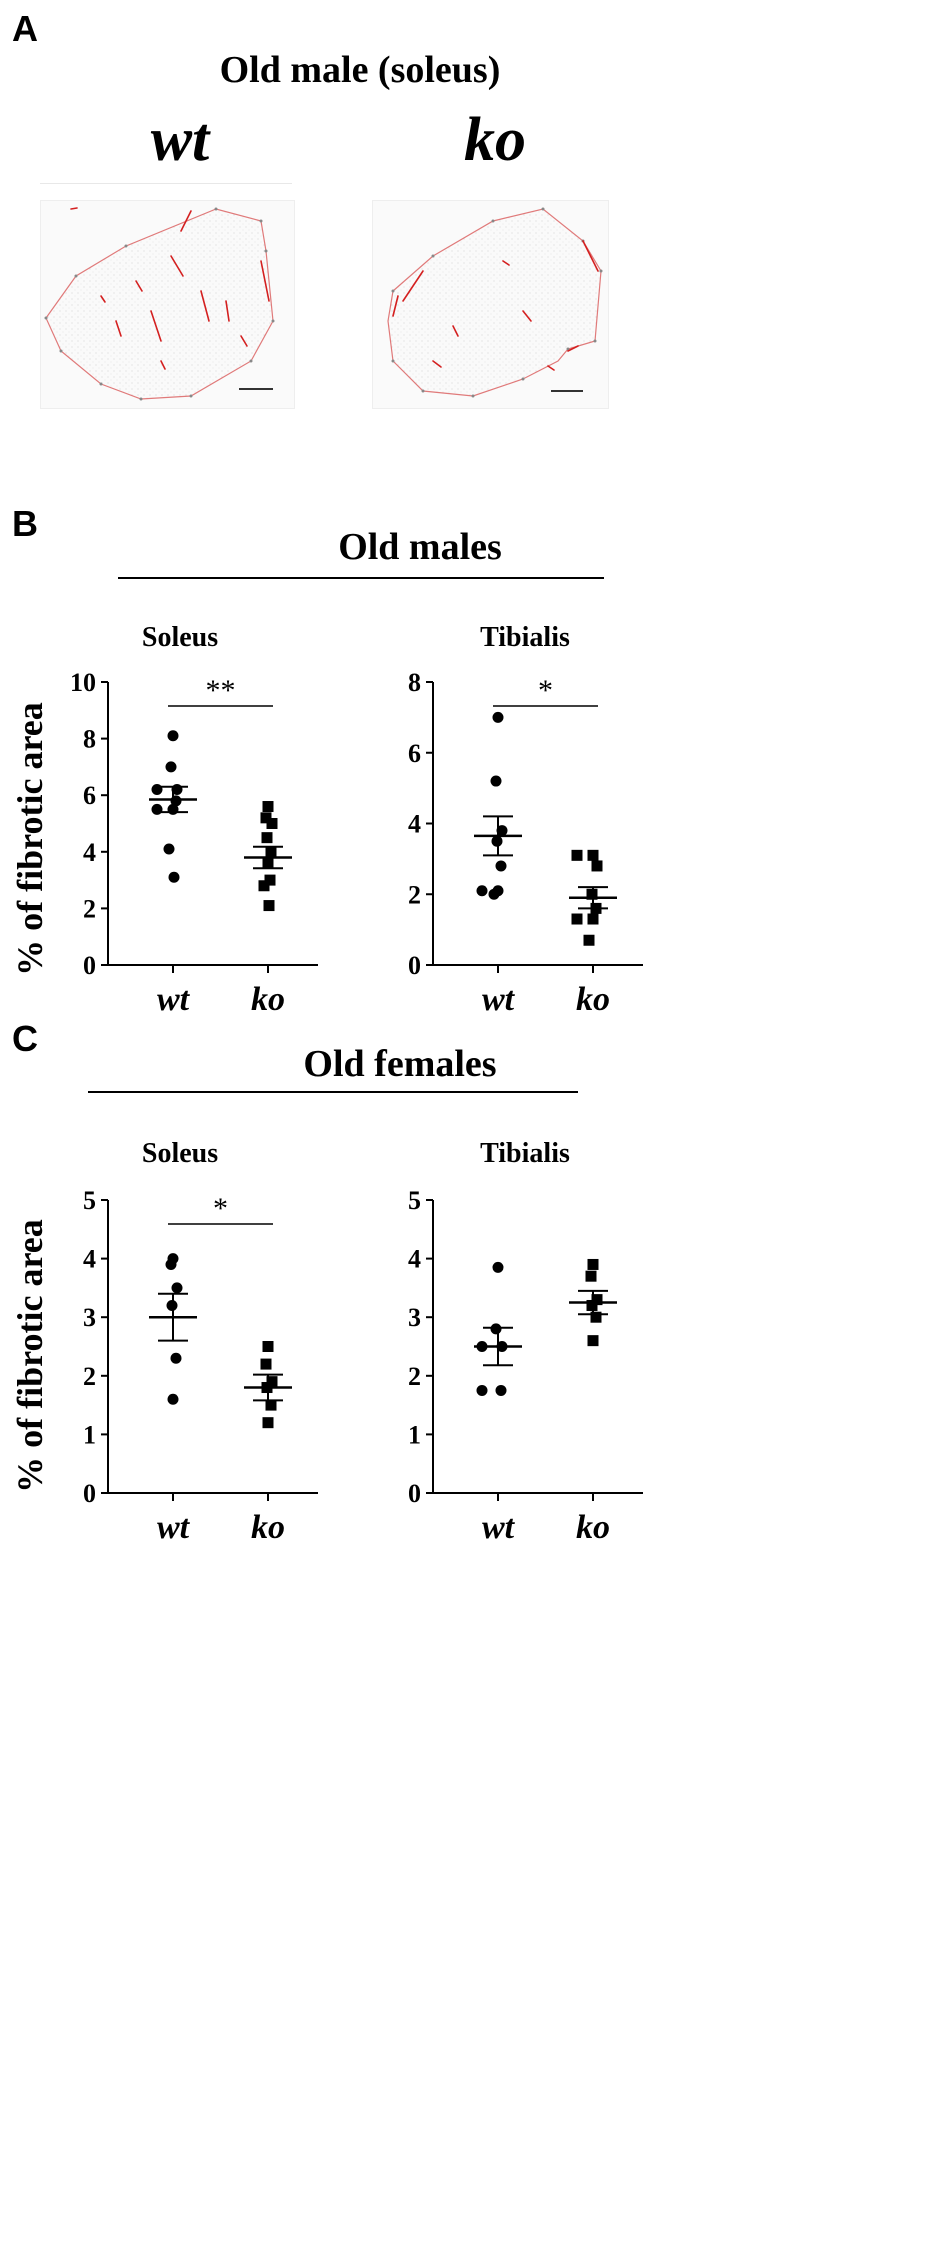 This screenshot has width=928, height=2250. I want to click on chart-c-tibialis-title: Tibialis, so click(525, 1153).